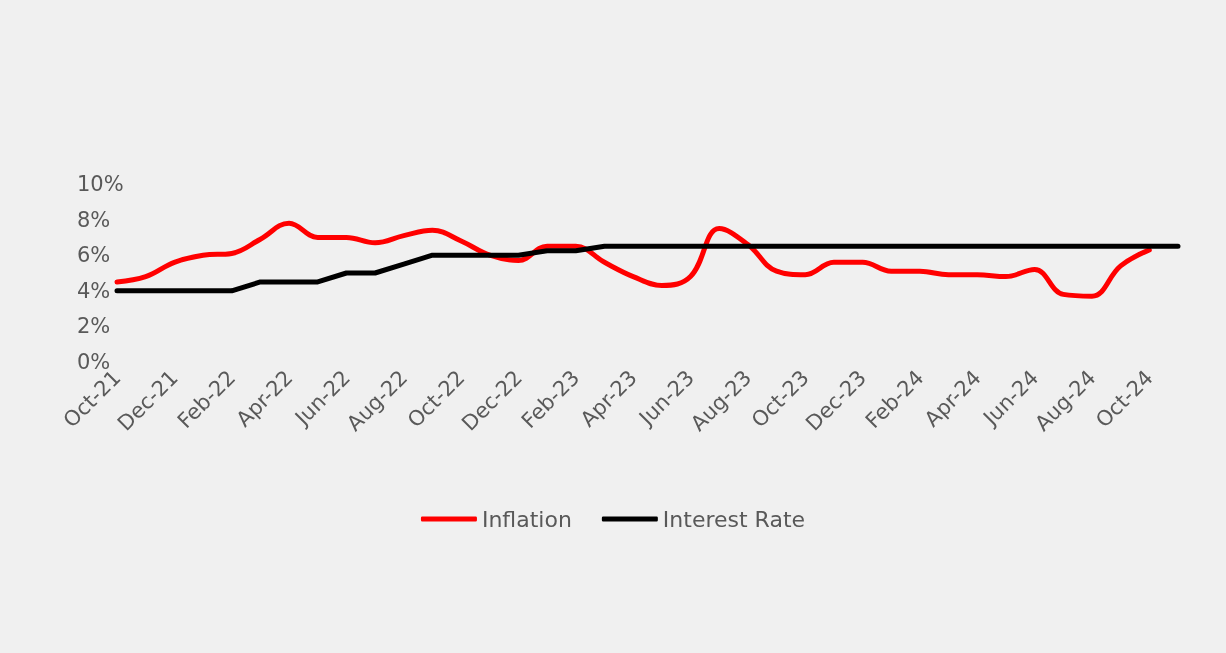 The image size is (1226, 653). I want to click on y-tick-label: 10%, so click(100, 184).